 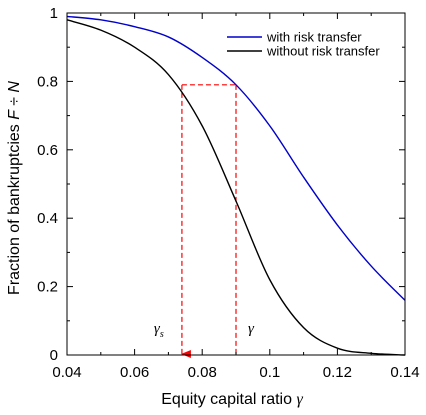 What do you see at coordinates (159, 330) in the screenshot?
I see `annotation-gamma-s: γs` at bounding box center [159, 330].